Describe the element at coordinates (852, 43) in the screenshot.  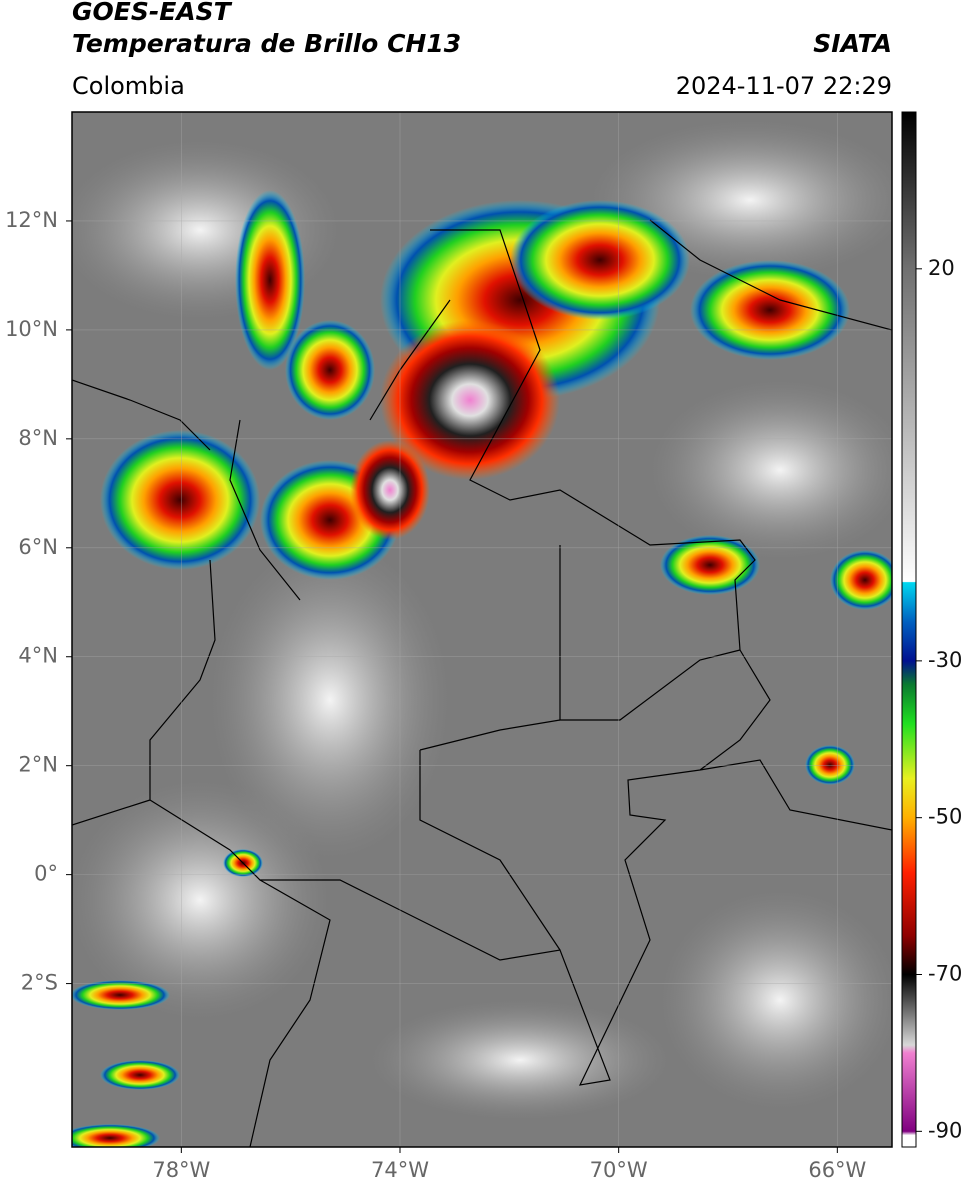
I see `source: SIATA` at that location.